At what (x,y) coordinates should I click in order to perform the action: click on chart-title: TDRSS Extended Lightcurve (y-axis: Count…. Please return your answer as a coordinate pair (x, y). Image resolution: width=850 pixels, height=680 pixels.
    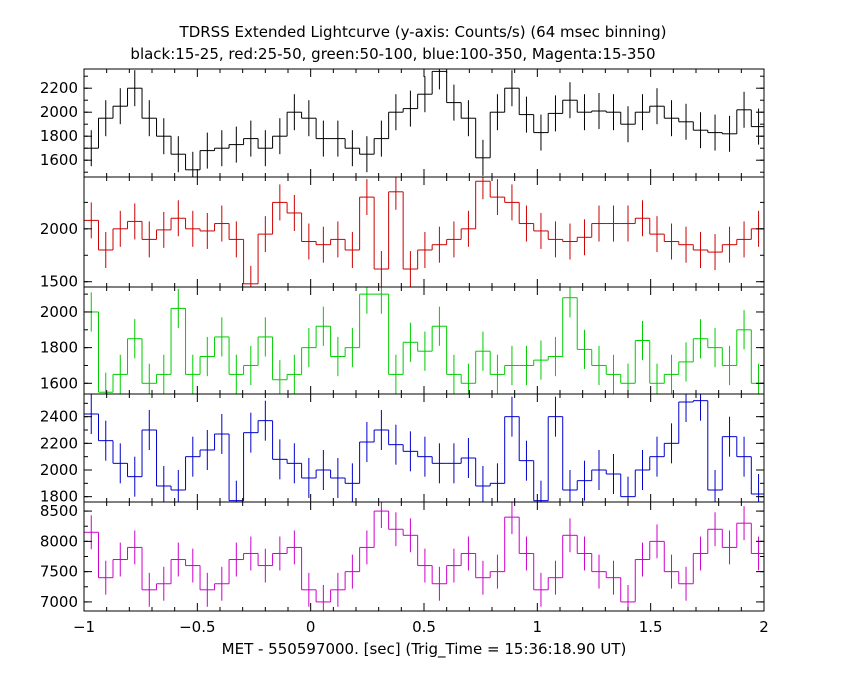
    Looking at the image, I should click on (423, 32).